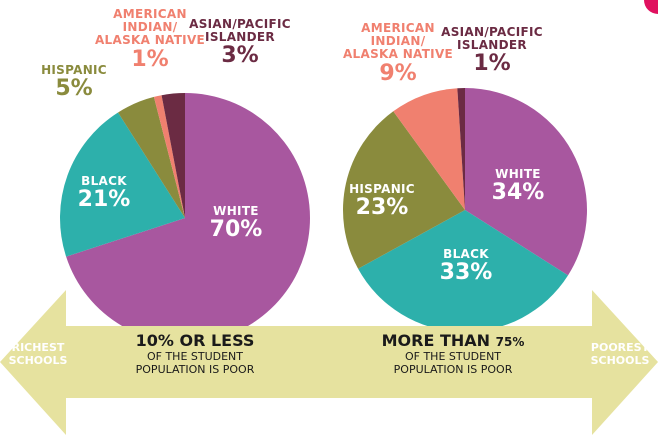  Describe the element at coordinates (518, 193) in the screenshot. I see `value-label: 34%` at that location.